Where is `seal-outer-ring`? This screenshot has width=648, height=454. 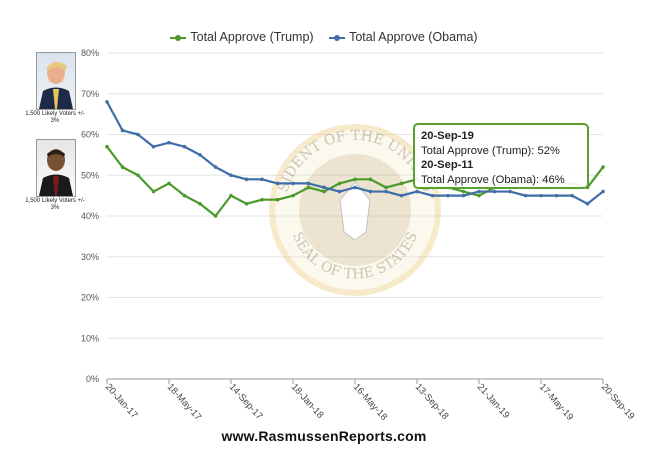
seal-outer-ring is located at coordinates (355, 210).